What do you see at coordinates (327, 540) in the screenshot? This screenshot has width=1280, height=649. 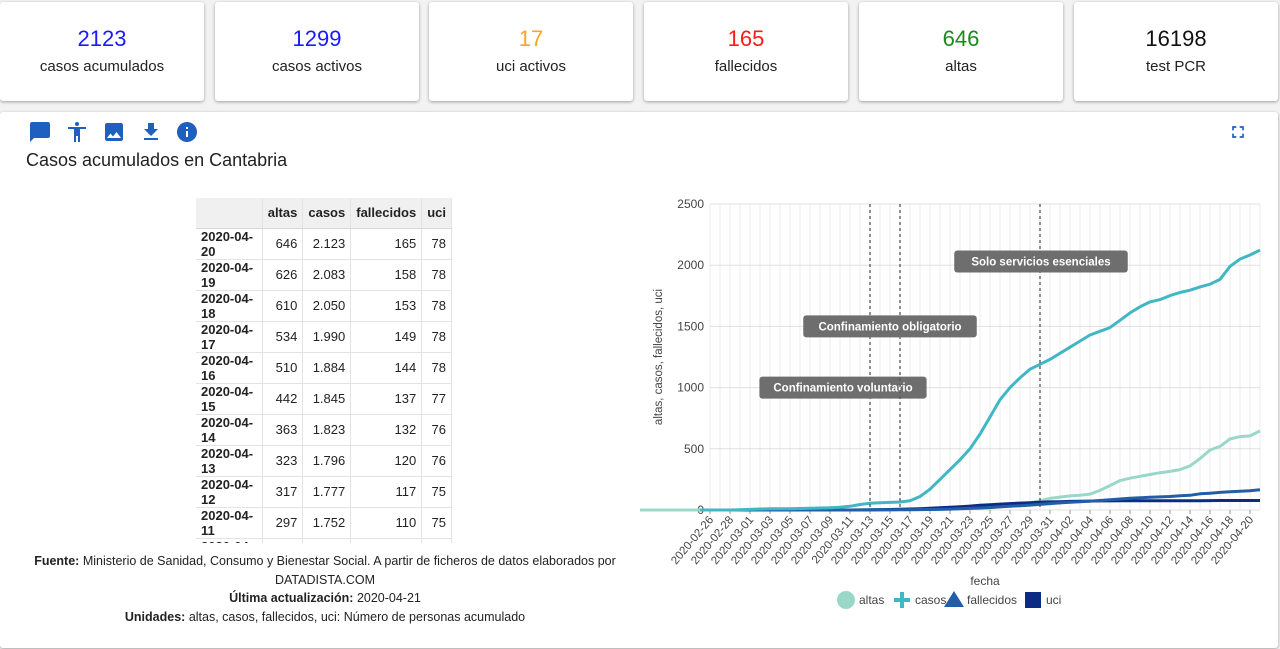 I see `table-cell: 1.719` at bounding box center [327, 540].